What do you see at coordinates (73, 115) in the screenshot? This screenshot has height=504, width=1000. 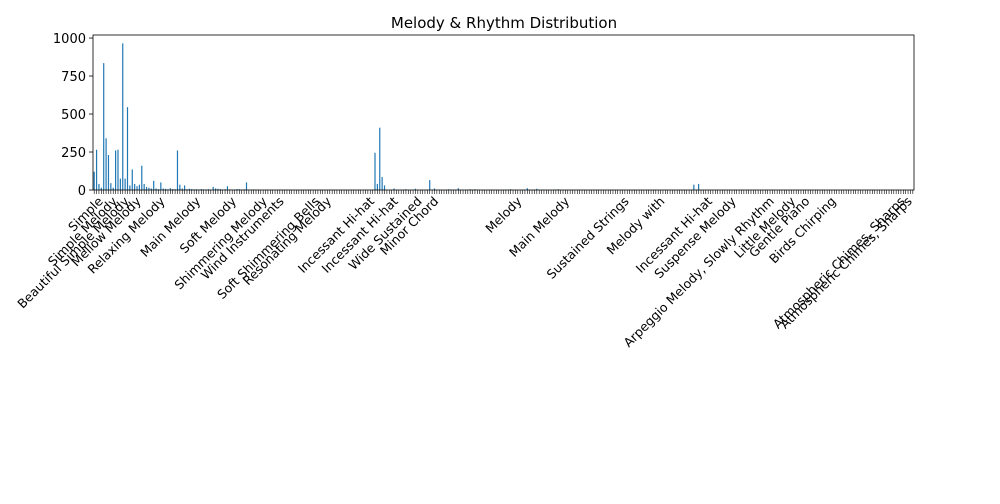 I see `y-tick-label: 500` at bounding box center [73, 115].